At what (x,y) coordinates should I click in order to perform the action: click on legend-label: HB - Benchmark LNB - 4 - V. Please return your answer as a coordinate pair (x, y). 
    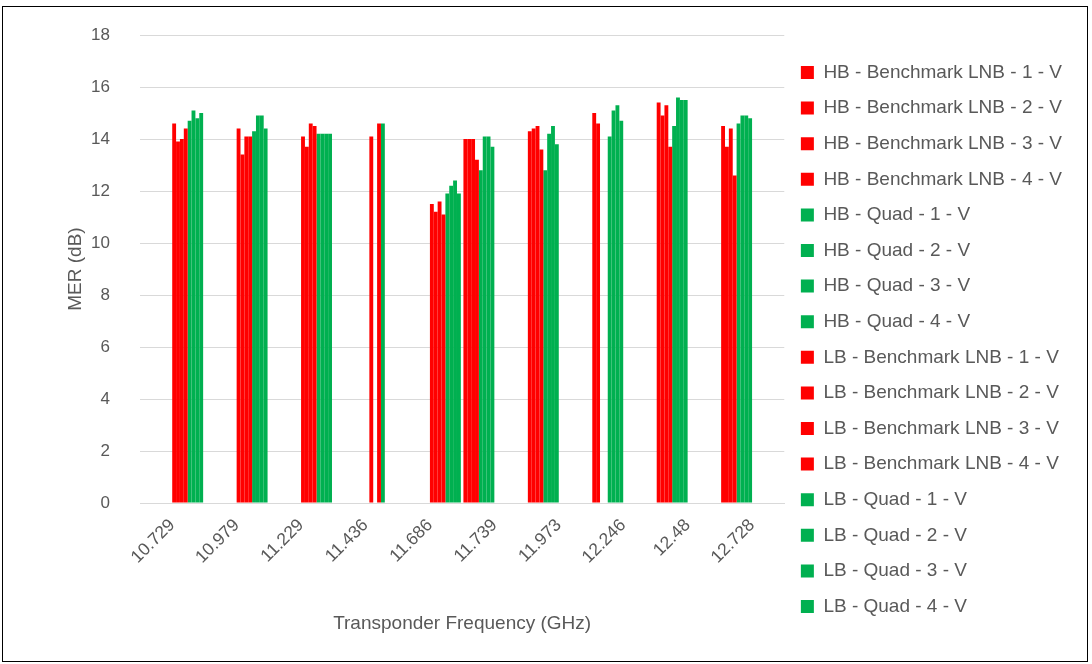
    Looking at the image, I should click on (943, 178).